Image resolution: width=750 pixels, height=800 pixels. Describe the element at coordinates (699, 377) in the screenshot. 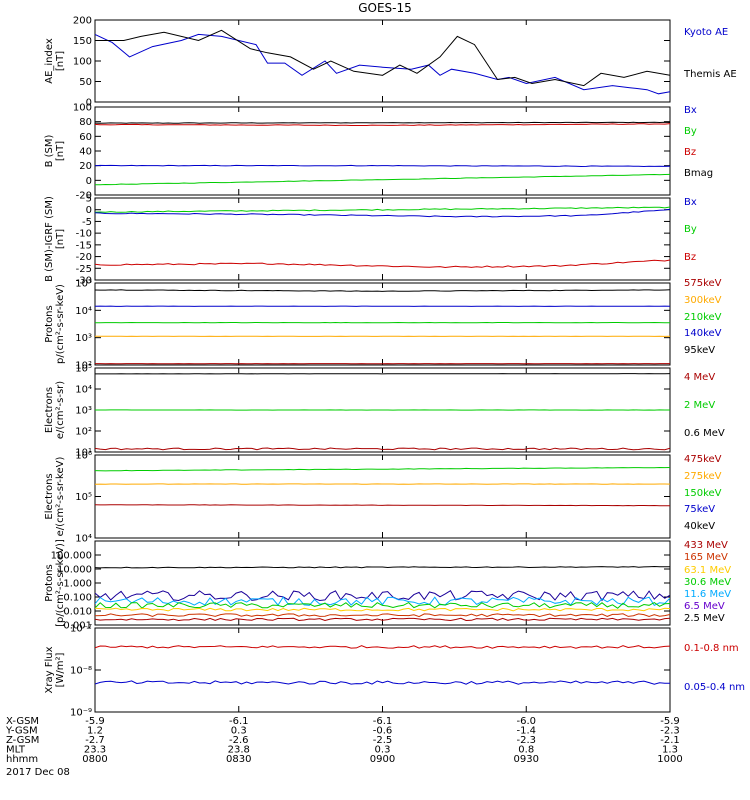

I see `legend-label: 4 MeV` at that location.